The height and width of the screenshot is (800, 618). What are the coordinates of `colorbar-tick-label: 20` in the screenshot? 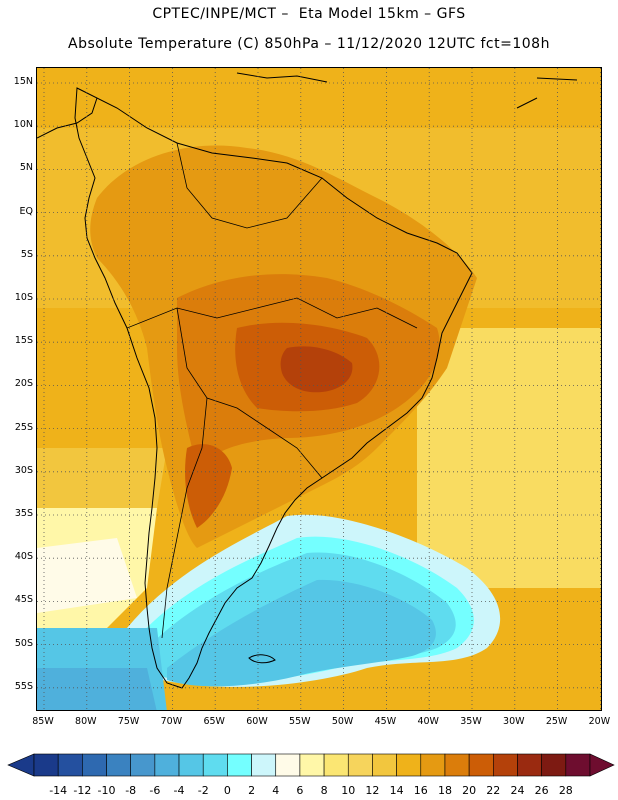 It's located at (469, 790).